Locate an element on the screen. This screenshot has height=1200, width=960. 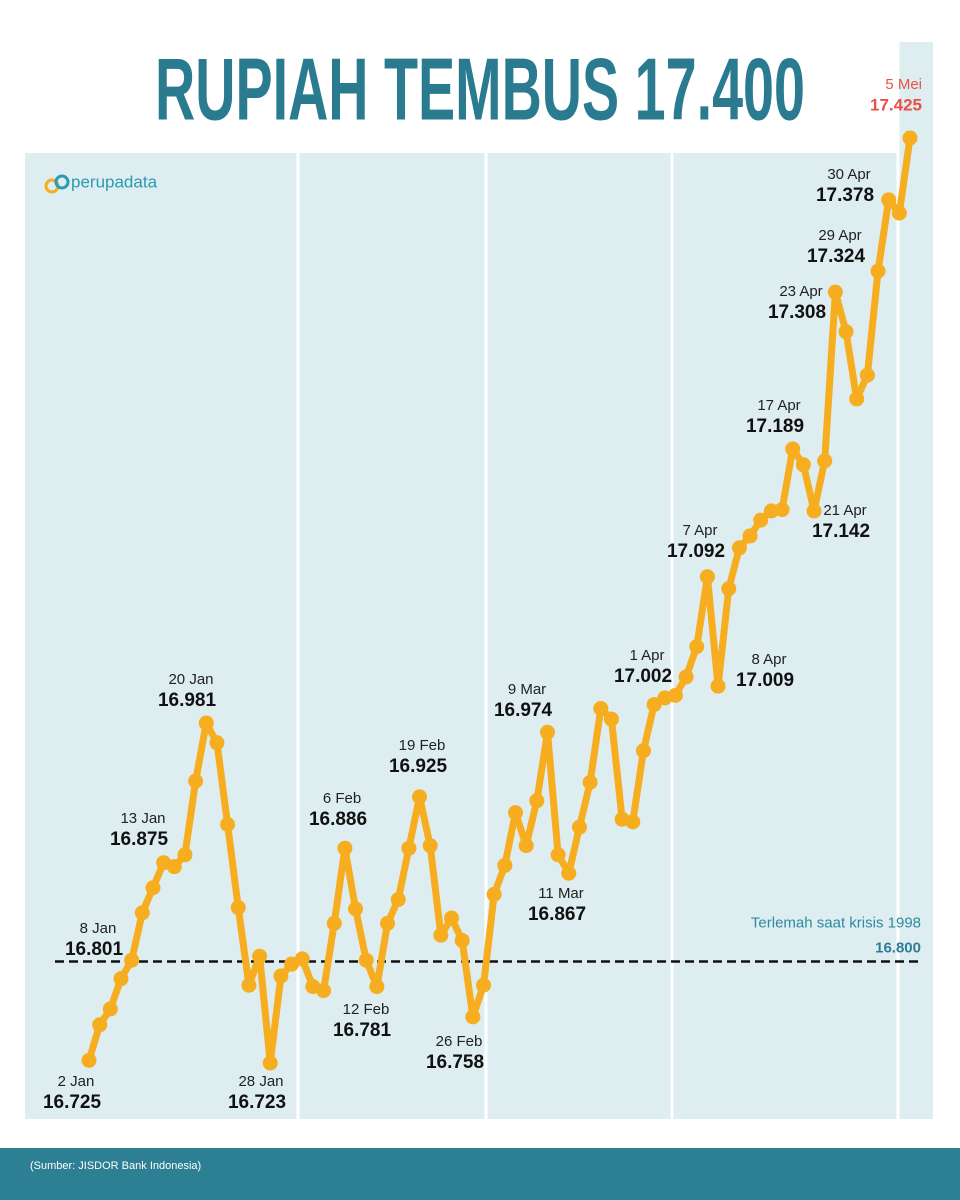
value-label: 16.723 is located at coordinates (257, 1102).